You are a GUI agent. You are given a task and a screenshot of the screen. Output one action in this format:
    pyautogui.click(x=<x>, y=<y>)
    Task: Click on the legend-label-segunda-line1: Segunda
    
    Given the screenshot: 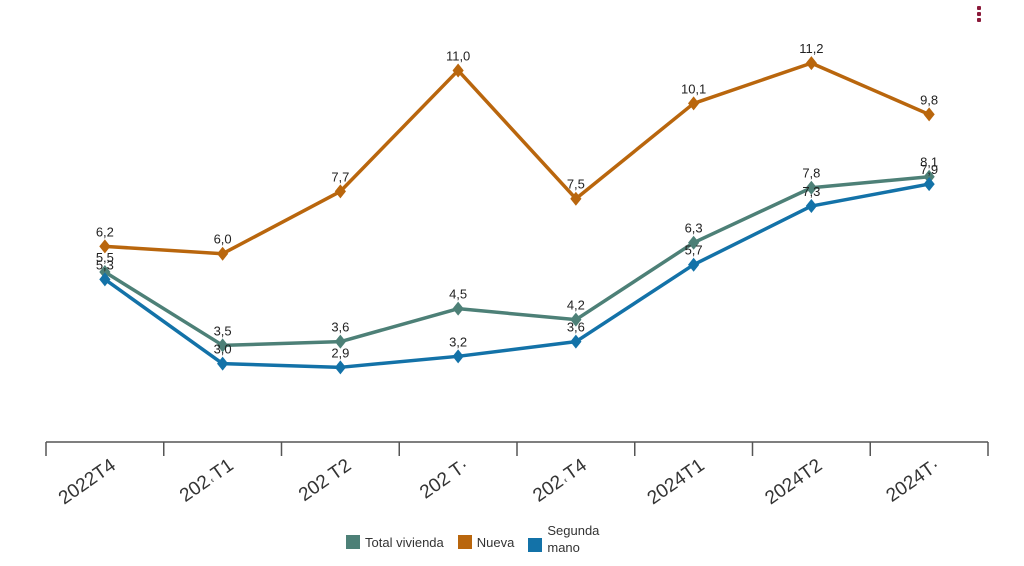 What is the action you would take?
    pyautogui.click(x=573, y=530)
    